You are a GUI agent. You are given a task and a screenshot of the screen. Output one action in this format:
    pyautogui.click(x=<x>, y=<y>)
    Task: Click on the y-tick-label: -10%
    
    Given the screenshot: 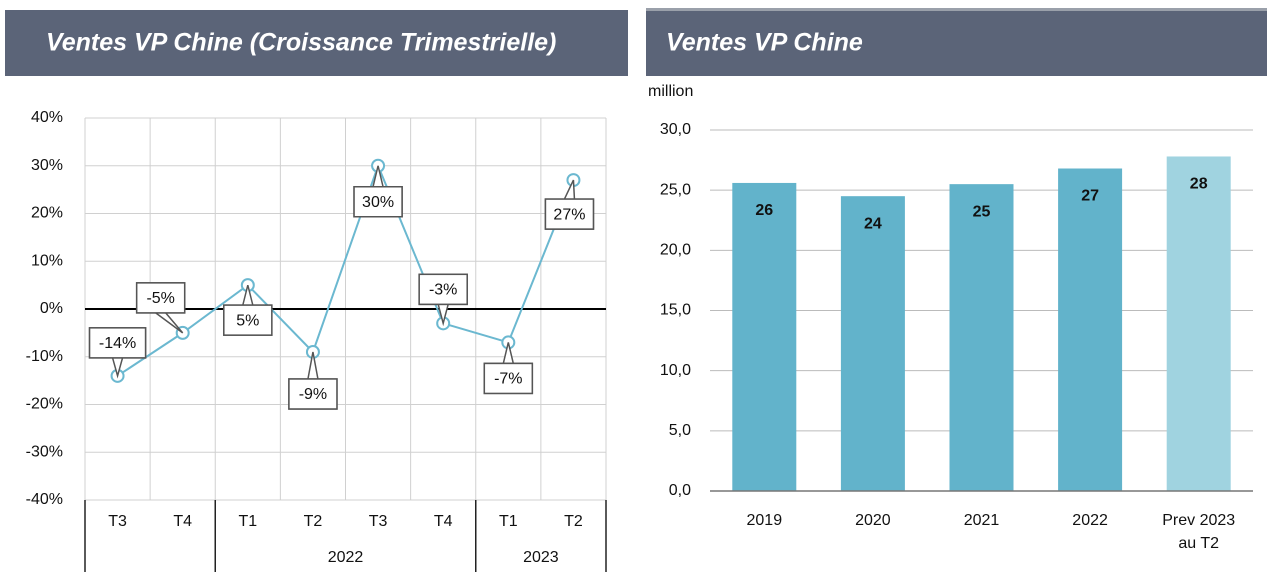 What is the action you would take?
    pyautogui.click(x=44, y=356)
    